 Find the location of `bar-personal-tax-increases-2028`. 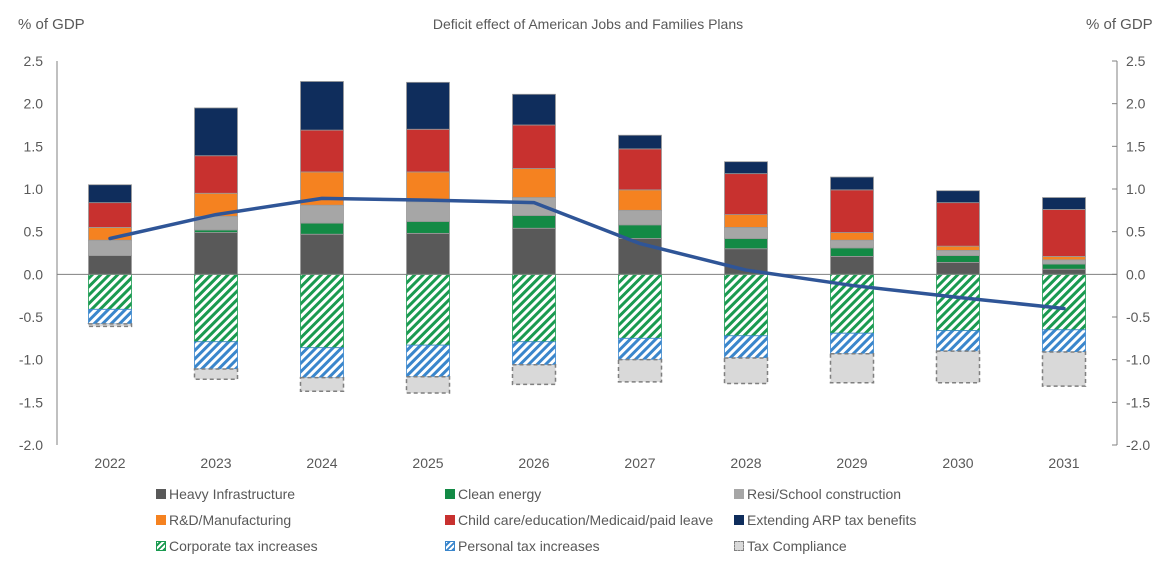

bar-personal-tax-increases-2028 is located at coordinates (746, 347).